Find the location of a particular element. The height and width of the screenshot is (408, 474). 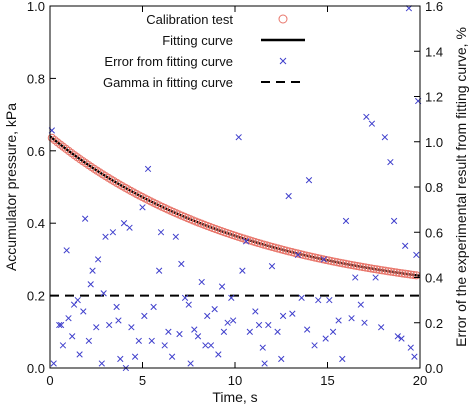

legend-label: Calibration test is located at coordinates (189, 19).